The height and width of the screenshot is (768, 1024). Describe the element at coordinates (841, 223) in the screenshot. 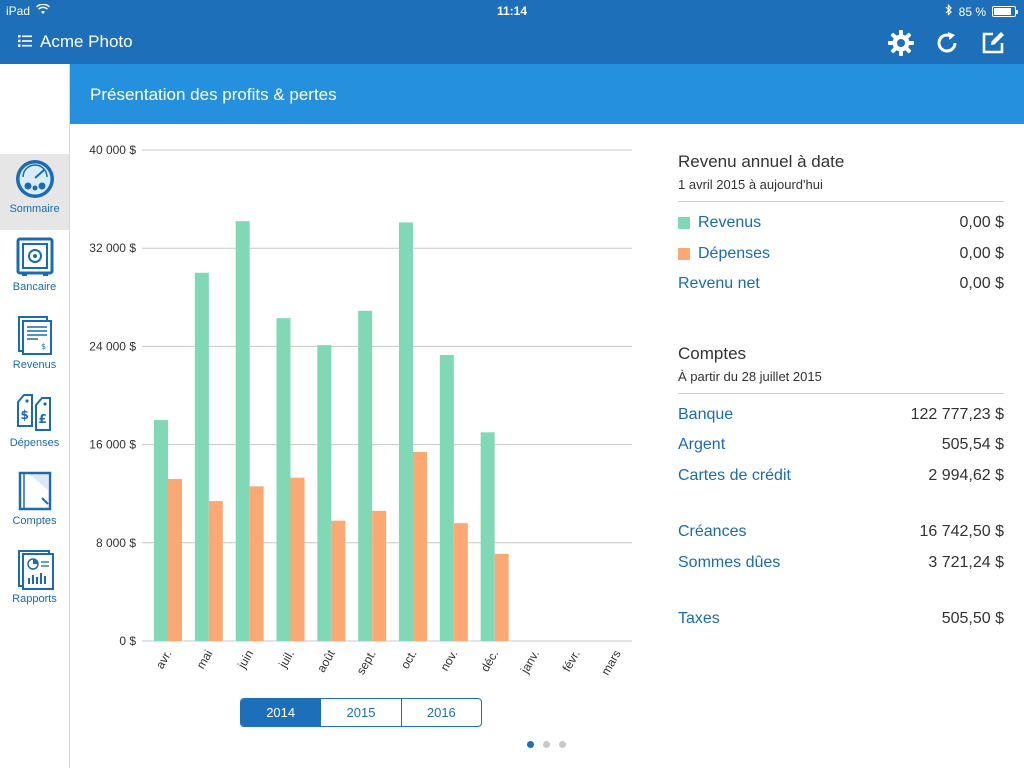

I see `annual-row-revenus: Revenus 0,00 $` at that location.